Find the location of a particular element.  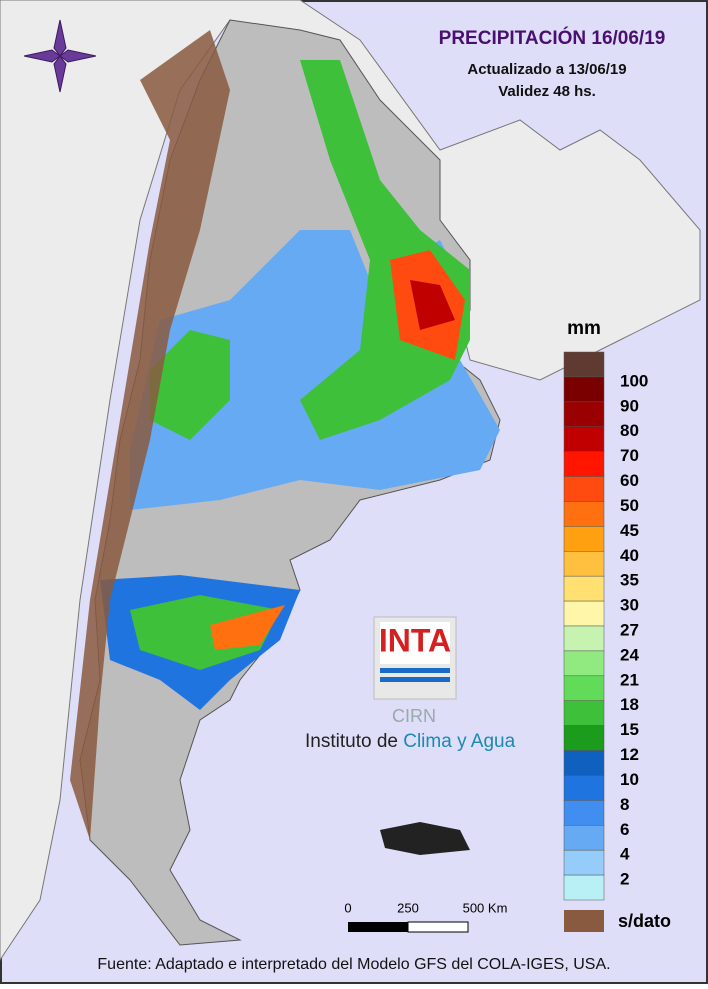

logo-brand: INTA is located at coordinates (415, 640).